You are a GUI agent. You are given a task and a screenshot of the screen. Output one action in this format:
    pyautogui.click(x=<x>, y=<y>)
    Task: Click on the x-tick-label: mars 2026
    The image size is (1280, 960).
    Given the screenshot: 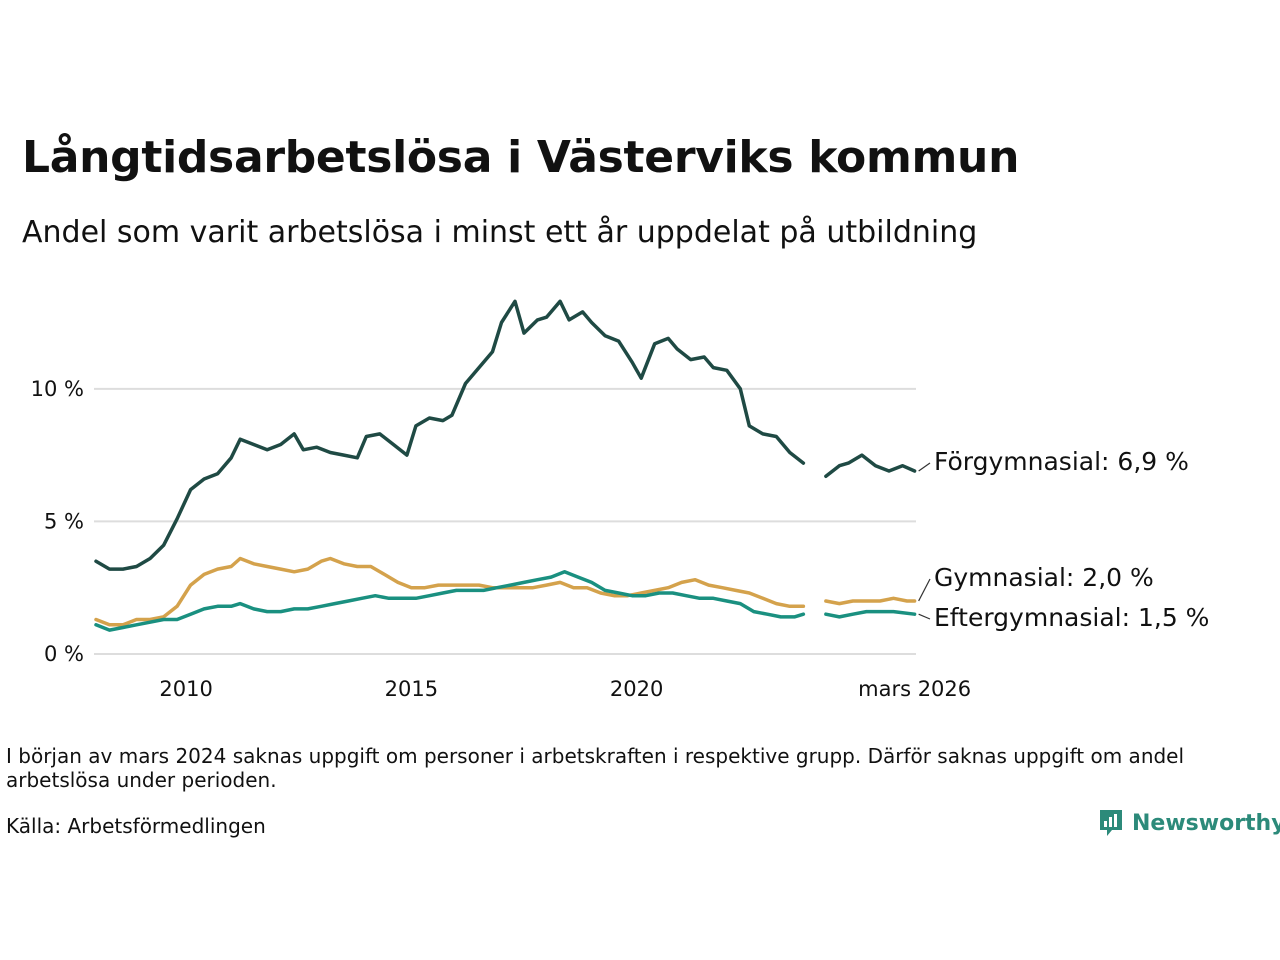 What is the action you would take?
    pyautogui.click(x=914, y=689)
    